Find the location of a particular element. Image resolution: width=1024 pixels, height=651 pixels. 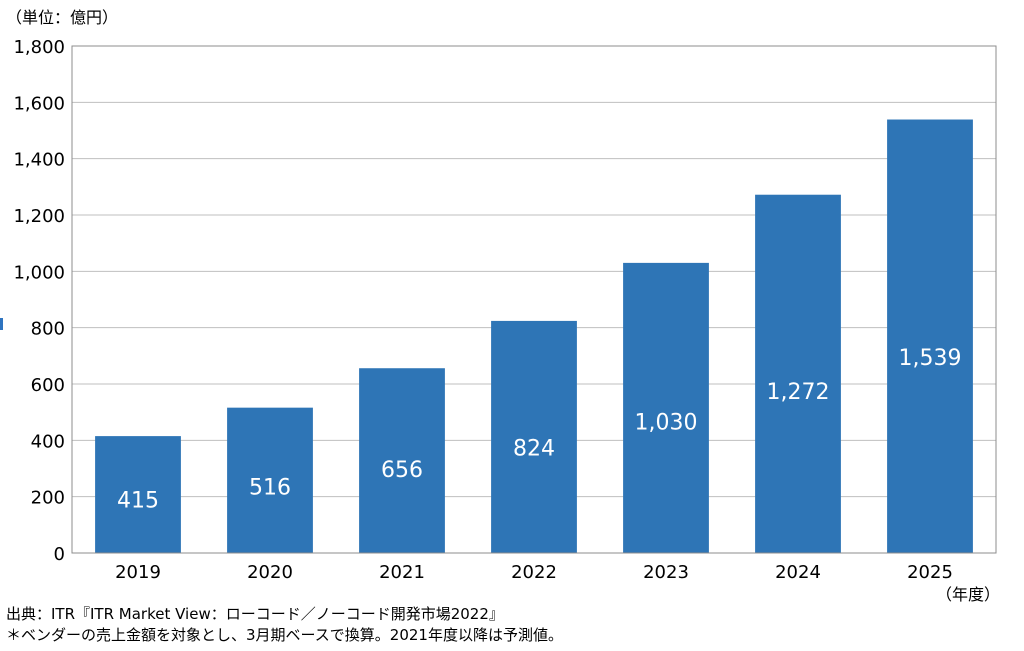

y-tick-label: 1,200 is located at coordinates (39, 216).